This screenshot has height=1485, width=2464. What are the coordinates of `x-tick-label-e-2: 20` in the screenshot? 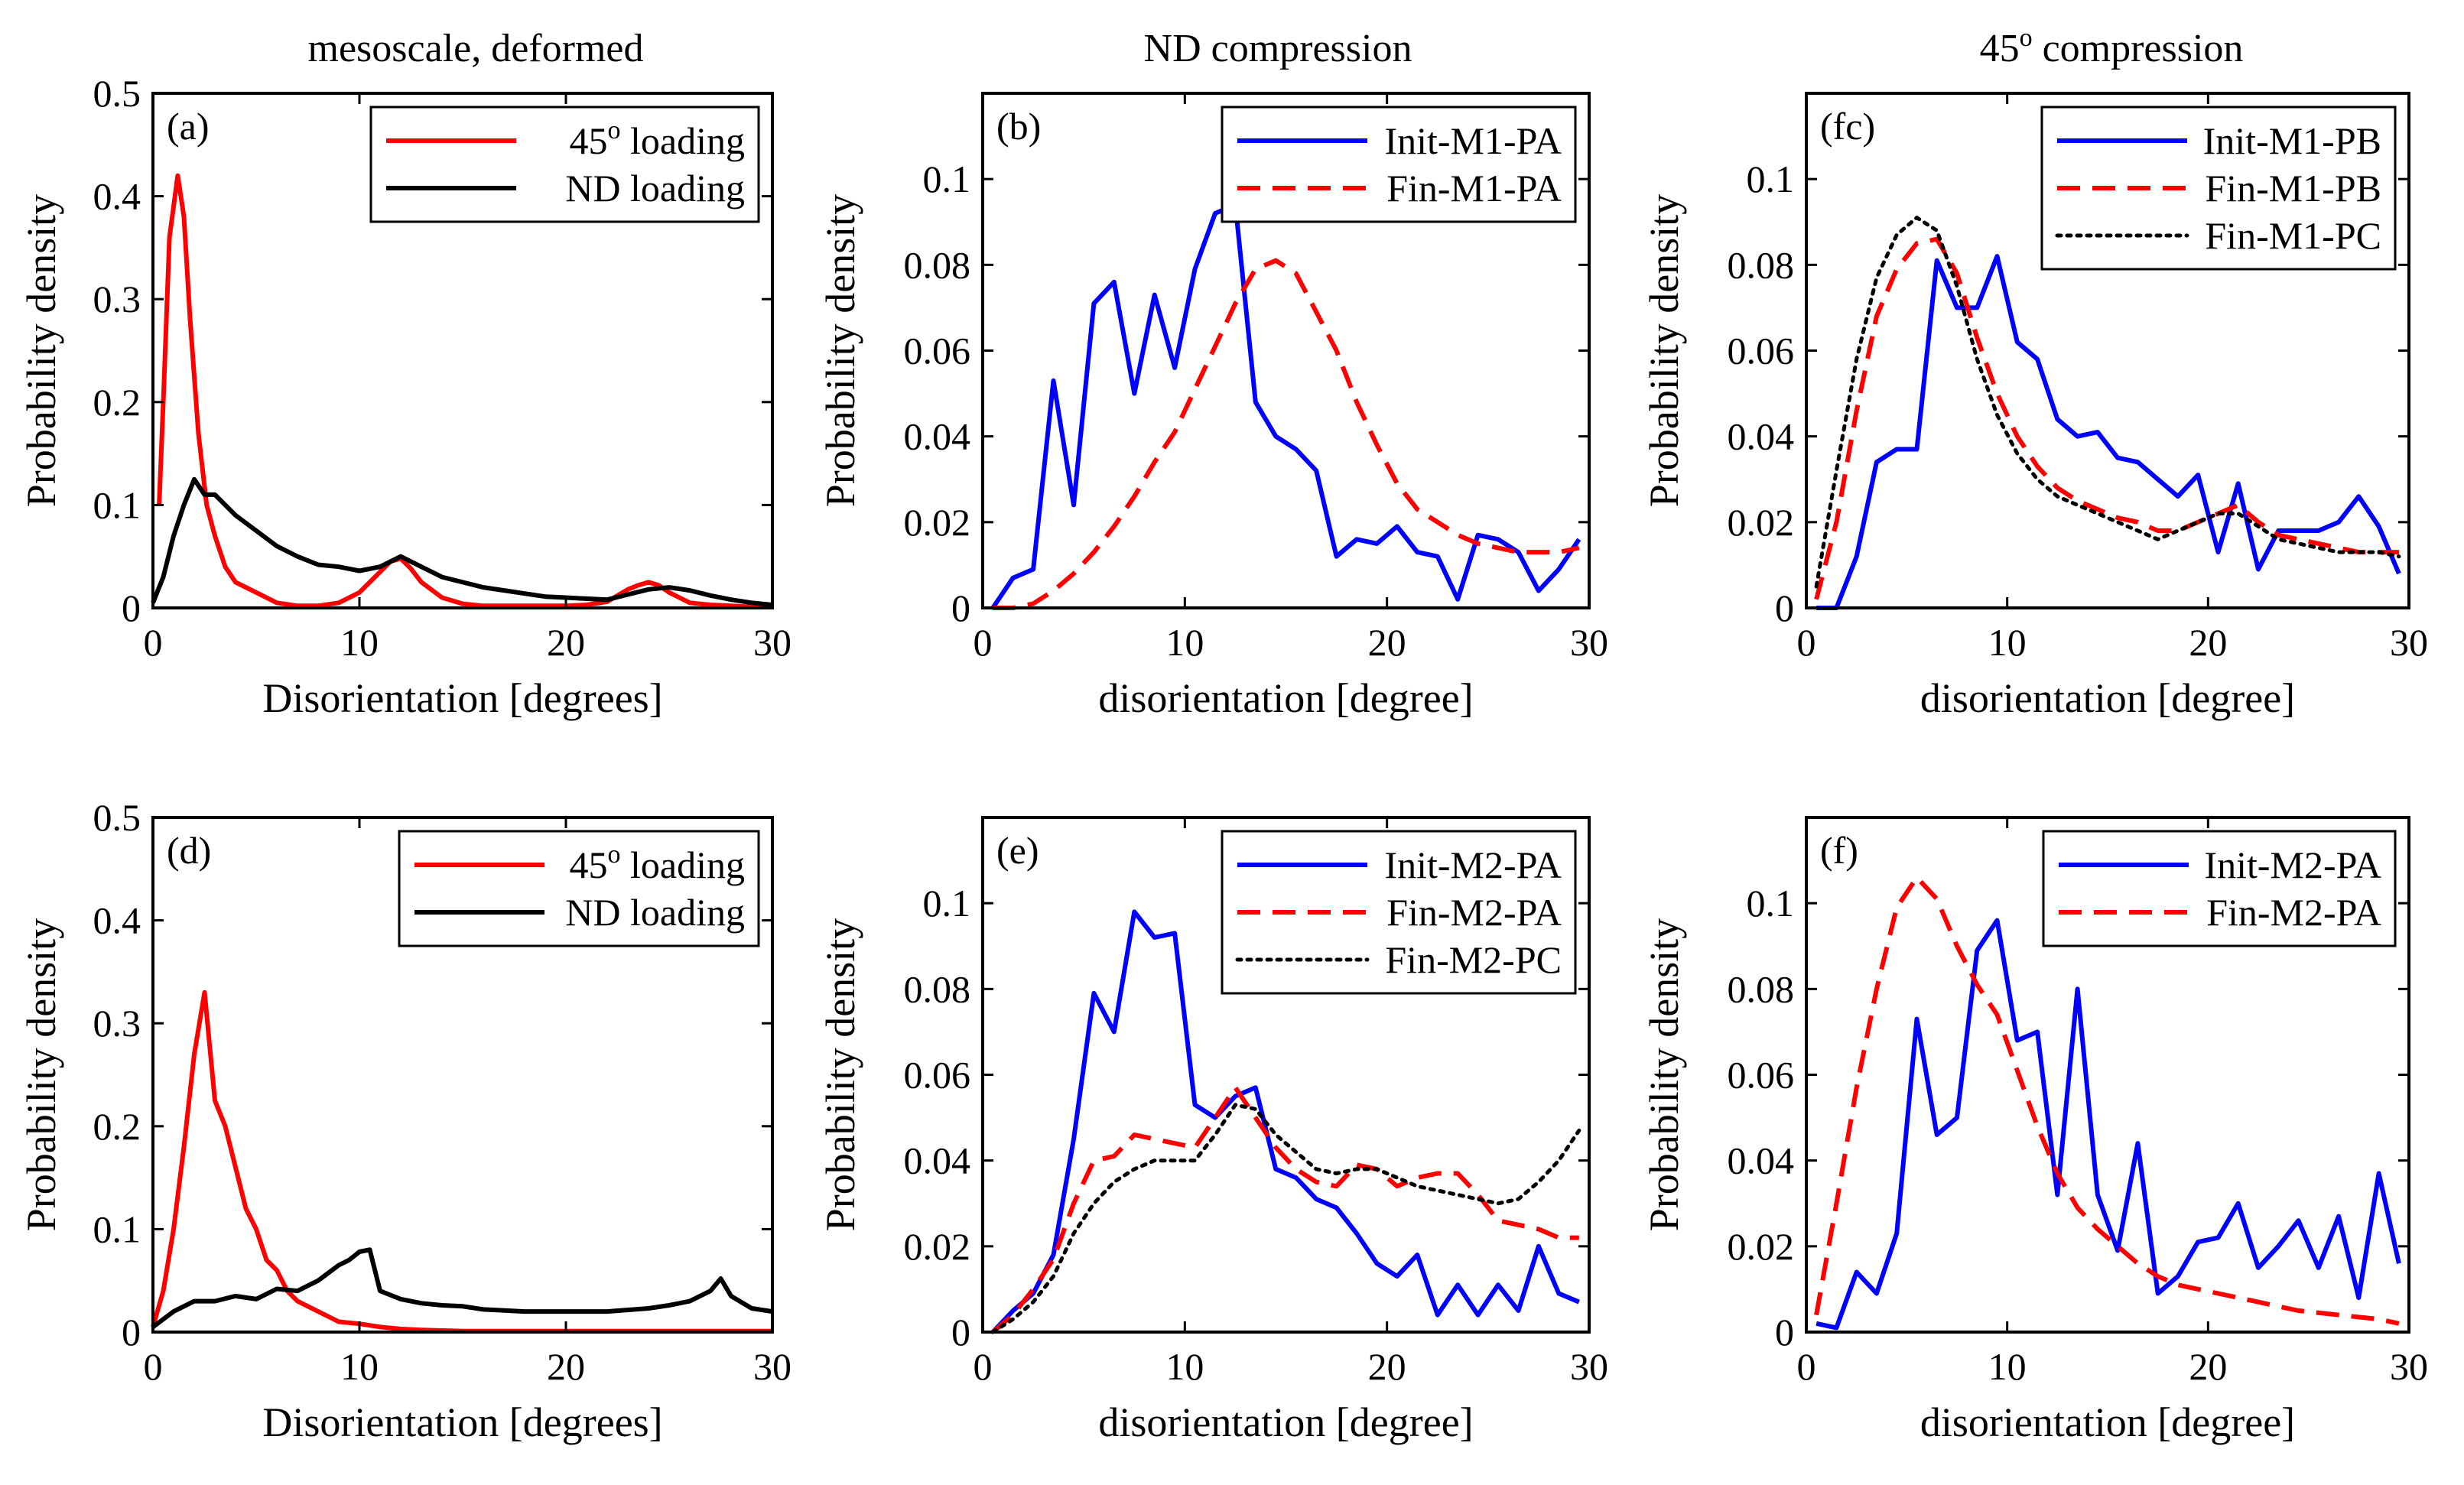 It's located at (1387, 1366).